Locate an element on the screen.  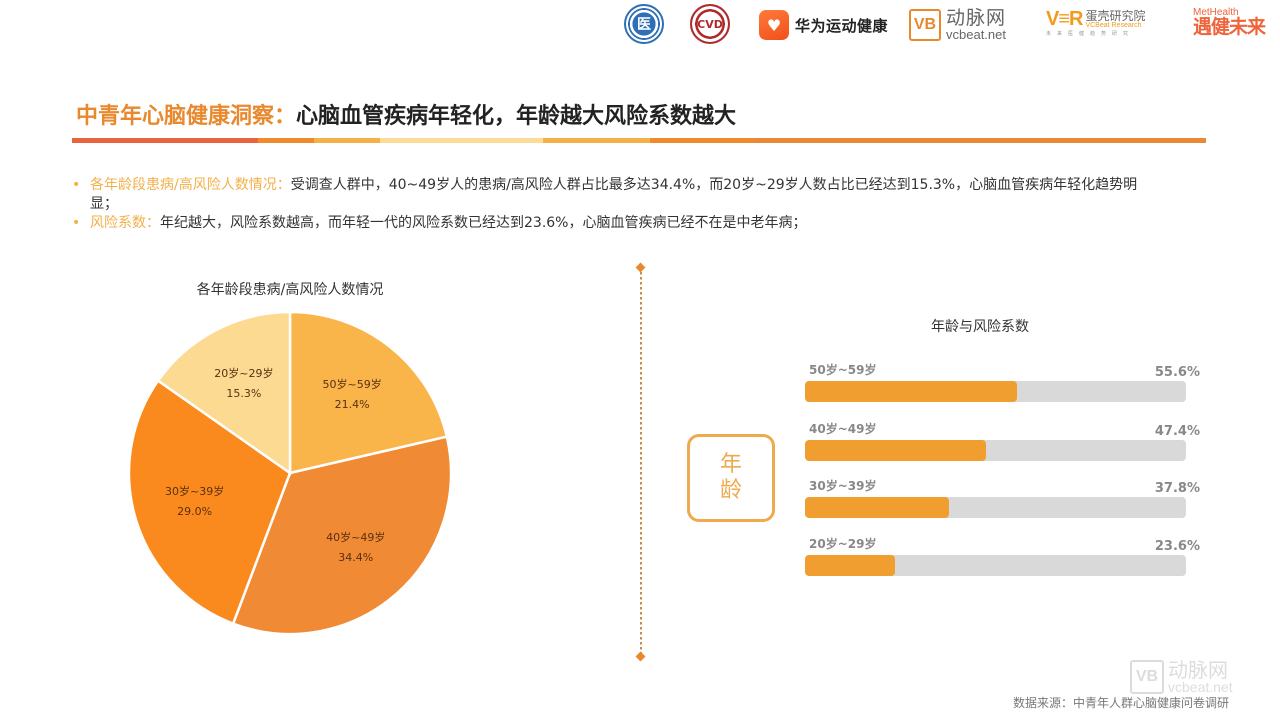
pie-slice-label: 50岁~59岁 21.4% is located at coordinates (352, 395).